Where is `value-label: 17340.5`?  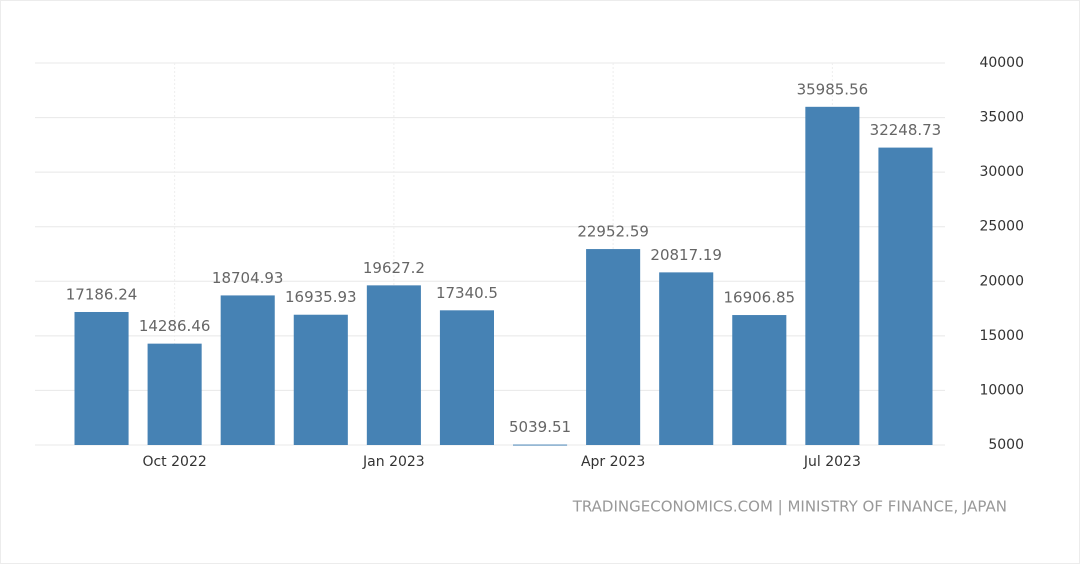
value-label: 17340.5 is located at coordinates (467, 293).